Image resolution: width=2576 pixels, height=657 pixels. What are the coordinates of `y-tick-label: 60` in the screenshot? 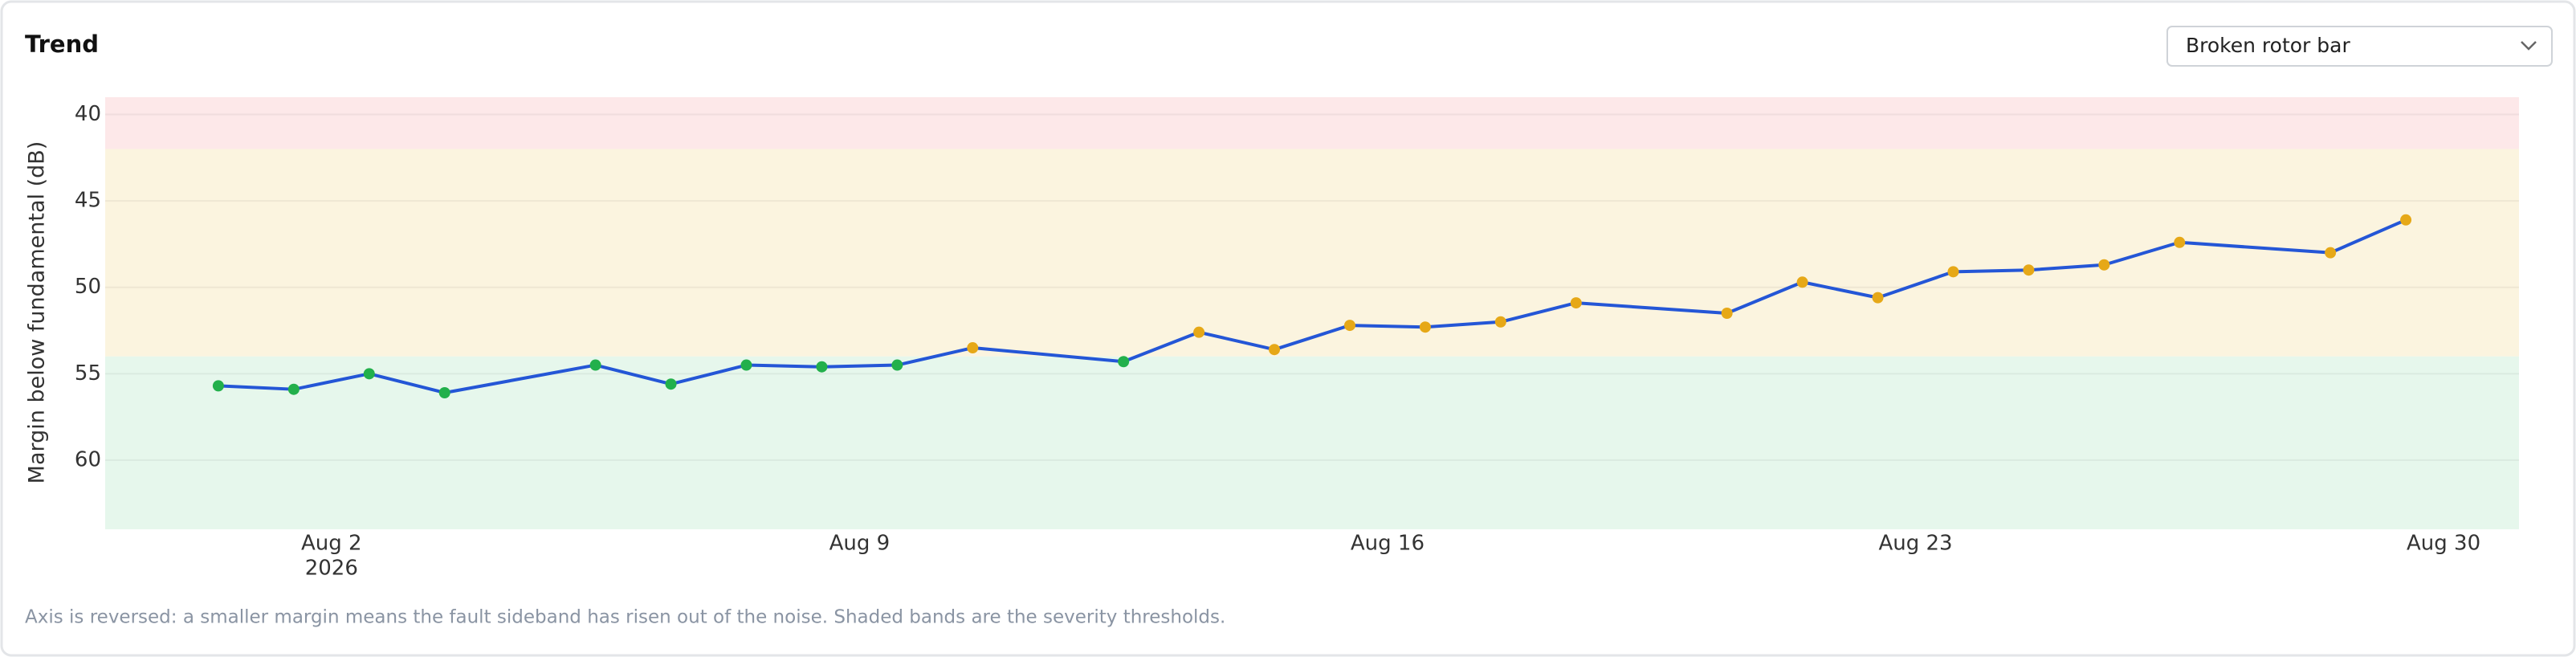 It's located at (88, 459).